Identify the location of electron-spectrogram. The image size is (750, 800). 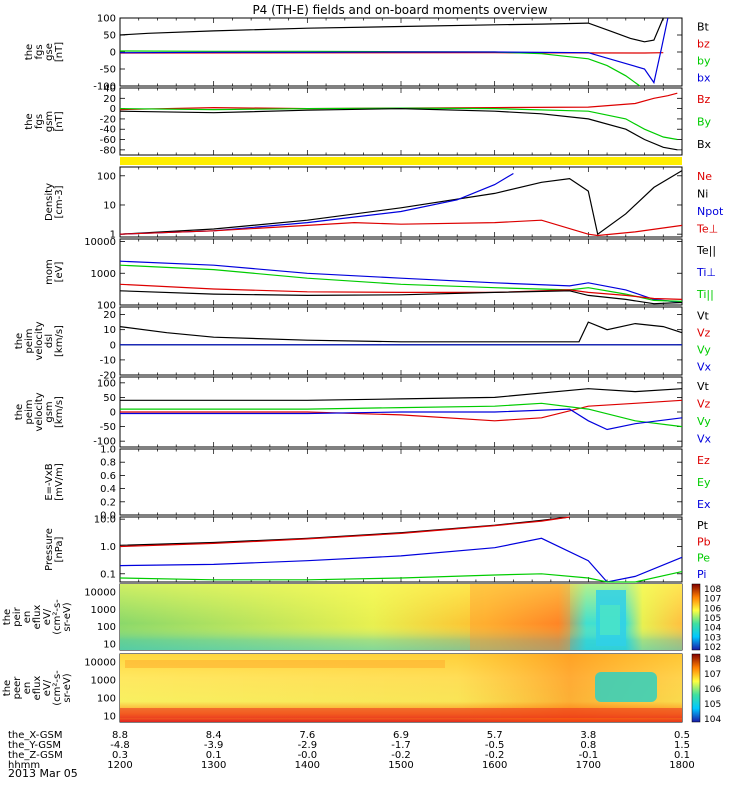
(401, 688).